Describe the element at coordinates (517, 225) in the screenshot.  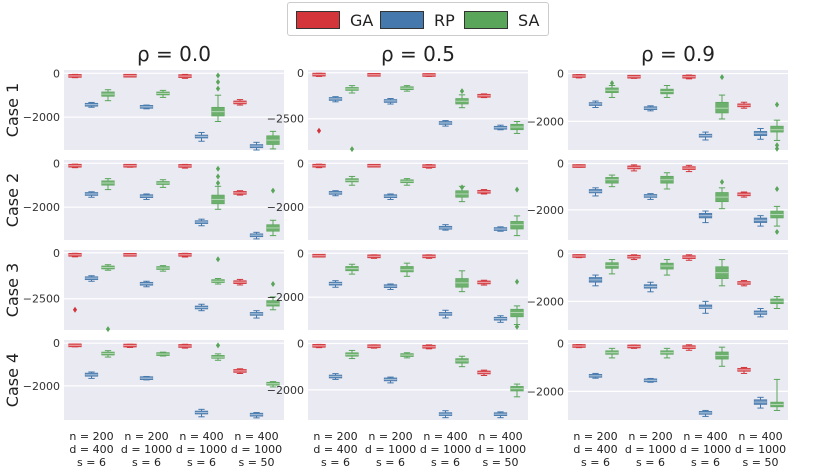
I see `box-r1-c1-g3-sa` at that location.